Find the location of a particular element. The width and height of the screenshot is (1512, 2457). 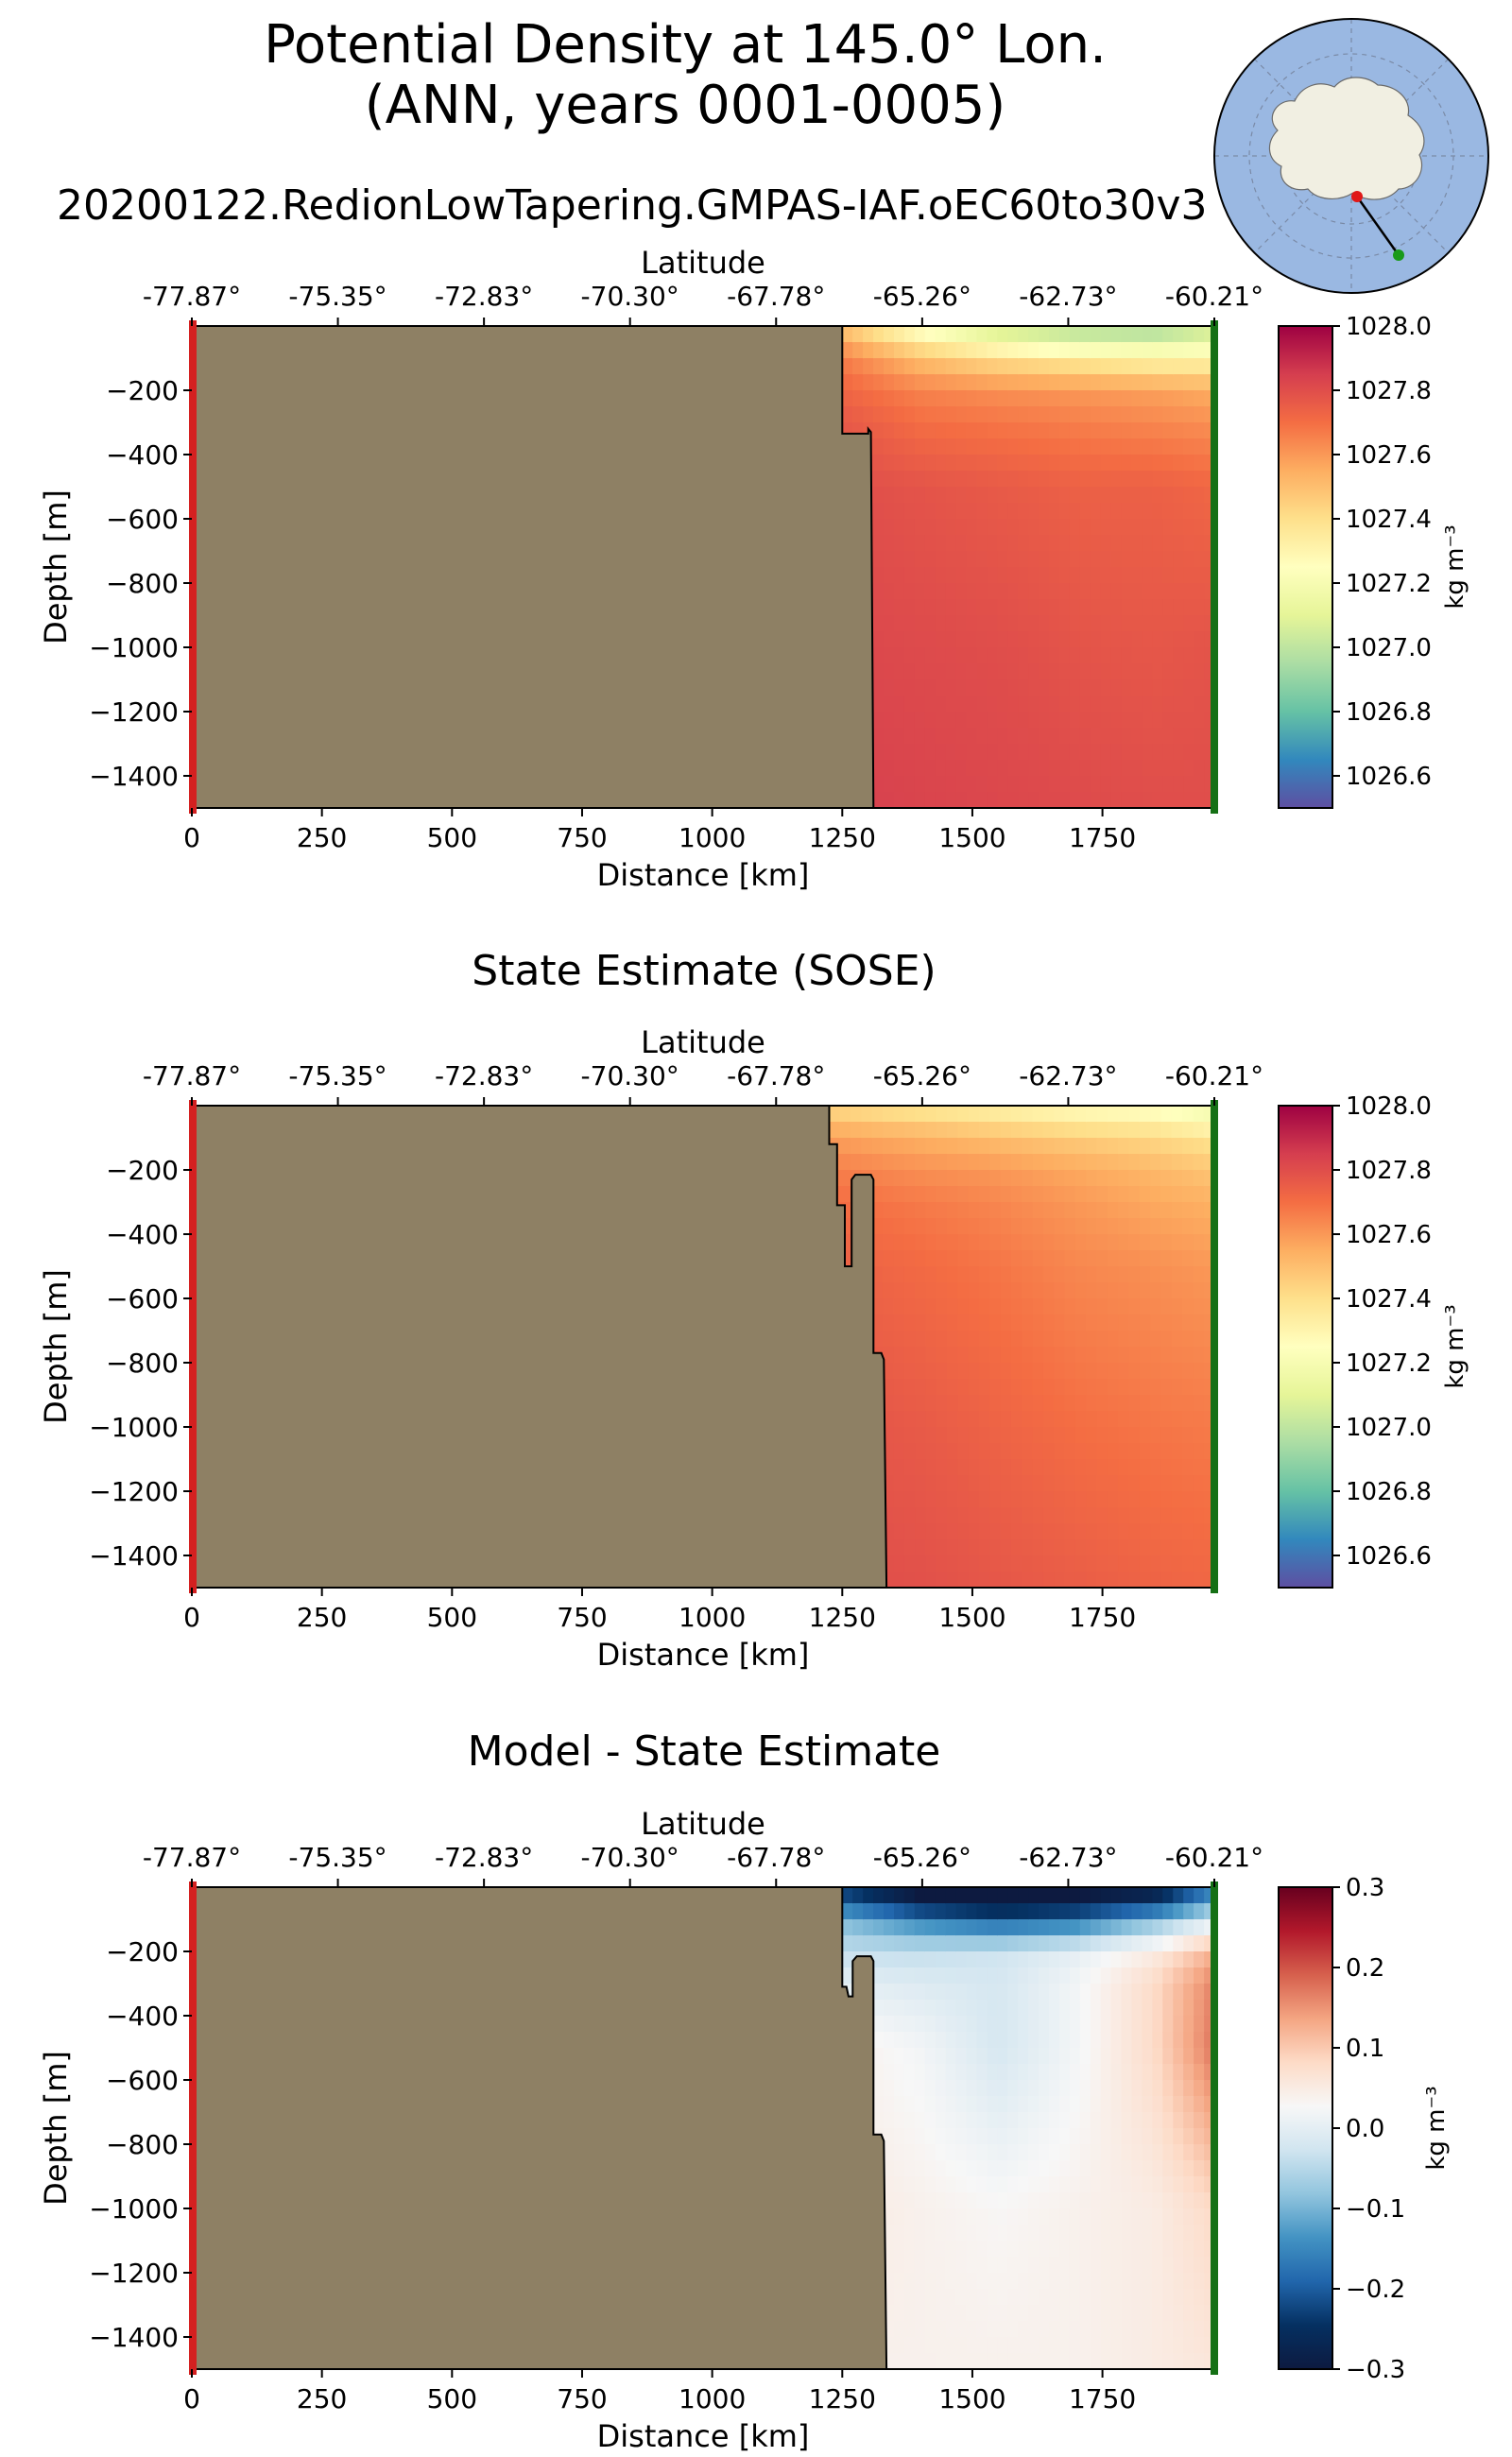

lat-tick-label: -62.73° is located at coordinates (1068, 1075).